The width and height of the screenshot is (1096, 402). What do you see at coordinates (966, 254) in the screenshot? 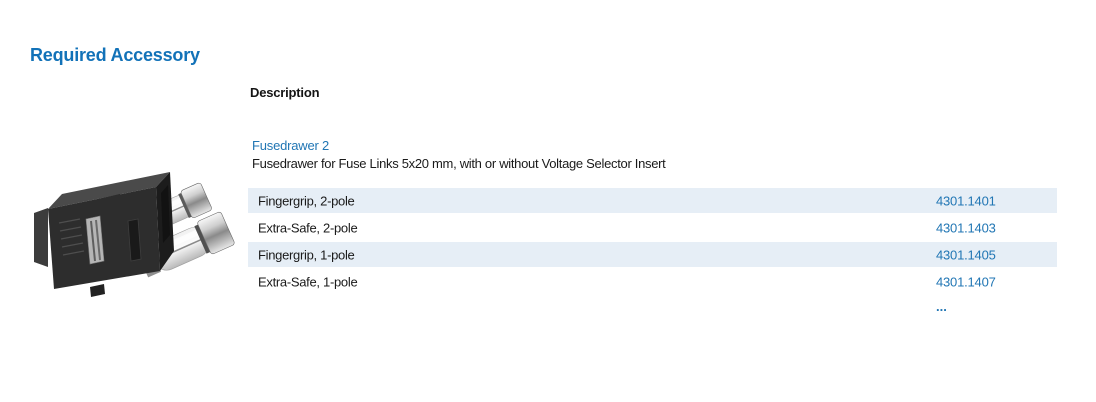
I see `part-number-link: 4301.1405` at bounding box center [966, 254].